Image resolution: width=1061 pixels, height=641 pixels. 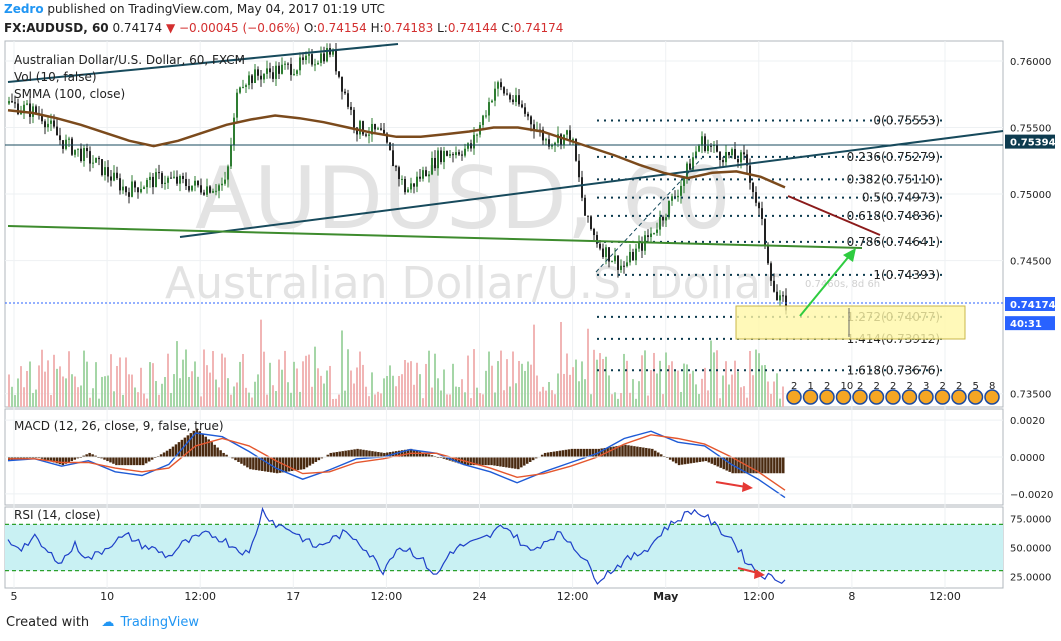 What do you see at coordinates (435, 237) in the screenshot?
I see `support-line` at bounding box center [435, 237].